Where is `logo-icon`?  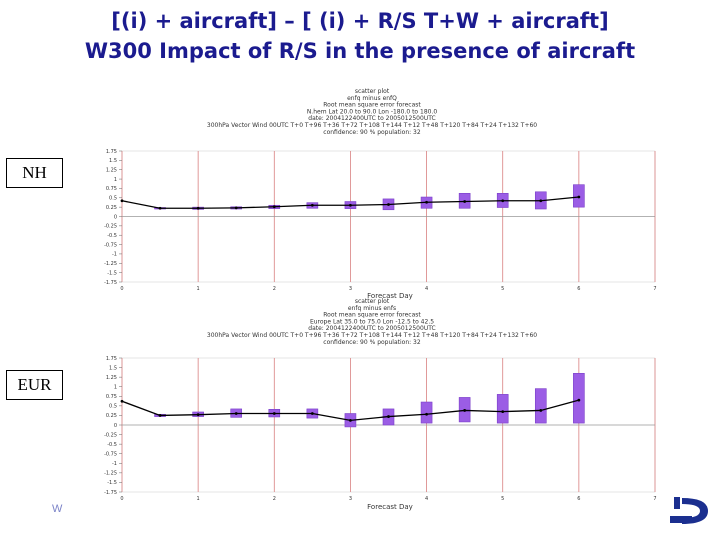 logo-icon is located at coordinates (689, 510).